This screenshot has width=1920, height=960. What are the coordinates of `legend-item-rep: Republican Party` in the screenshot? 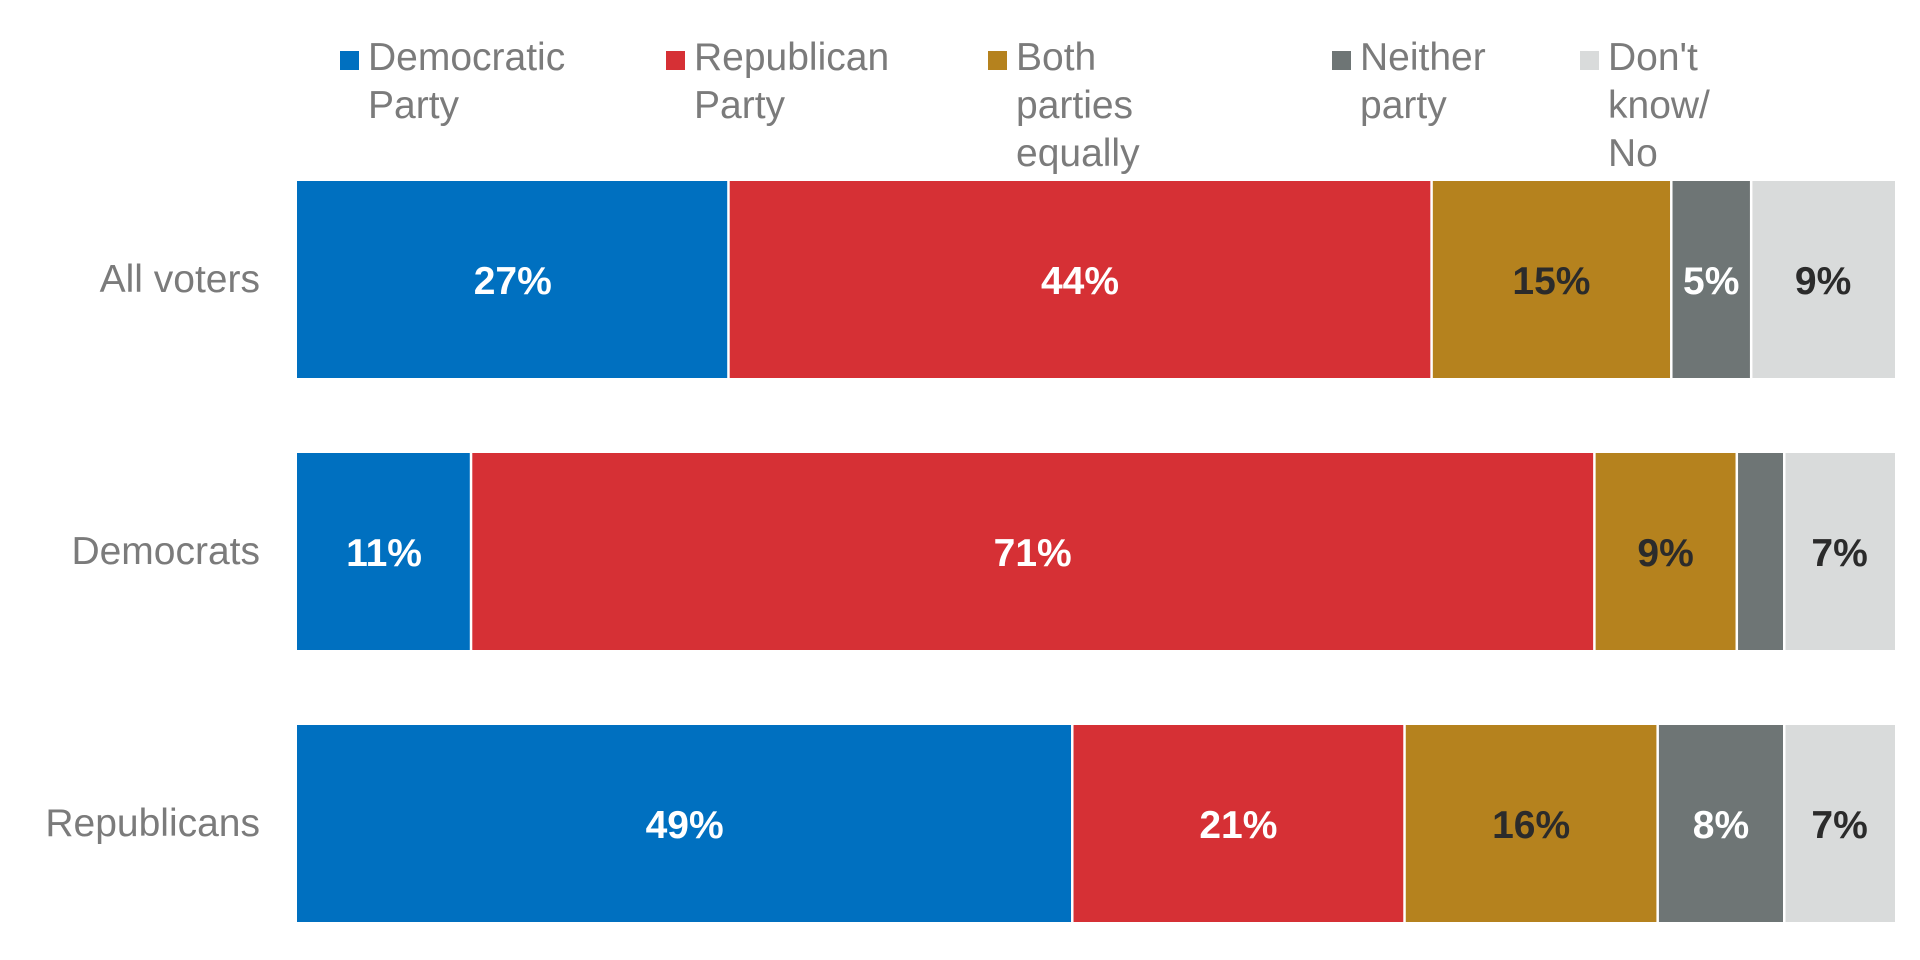 It's located at (777, 82).